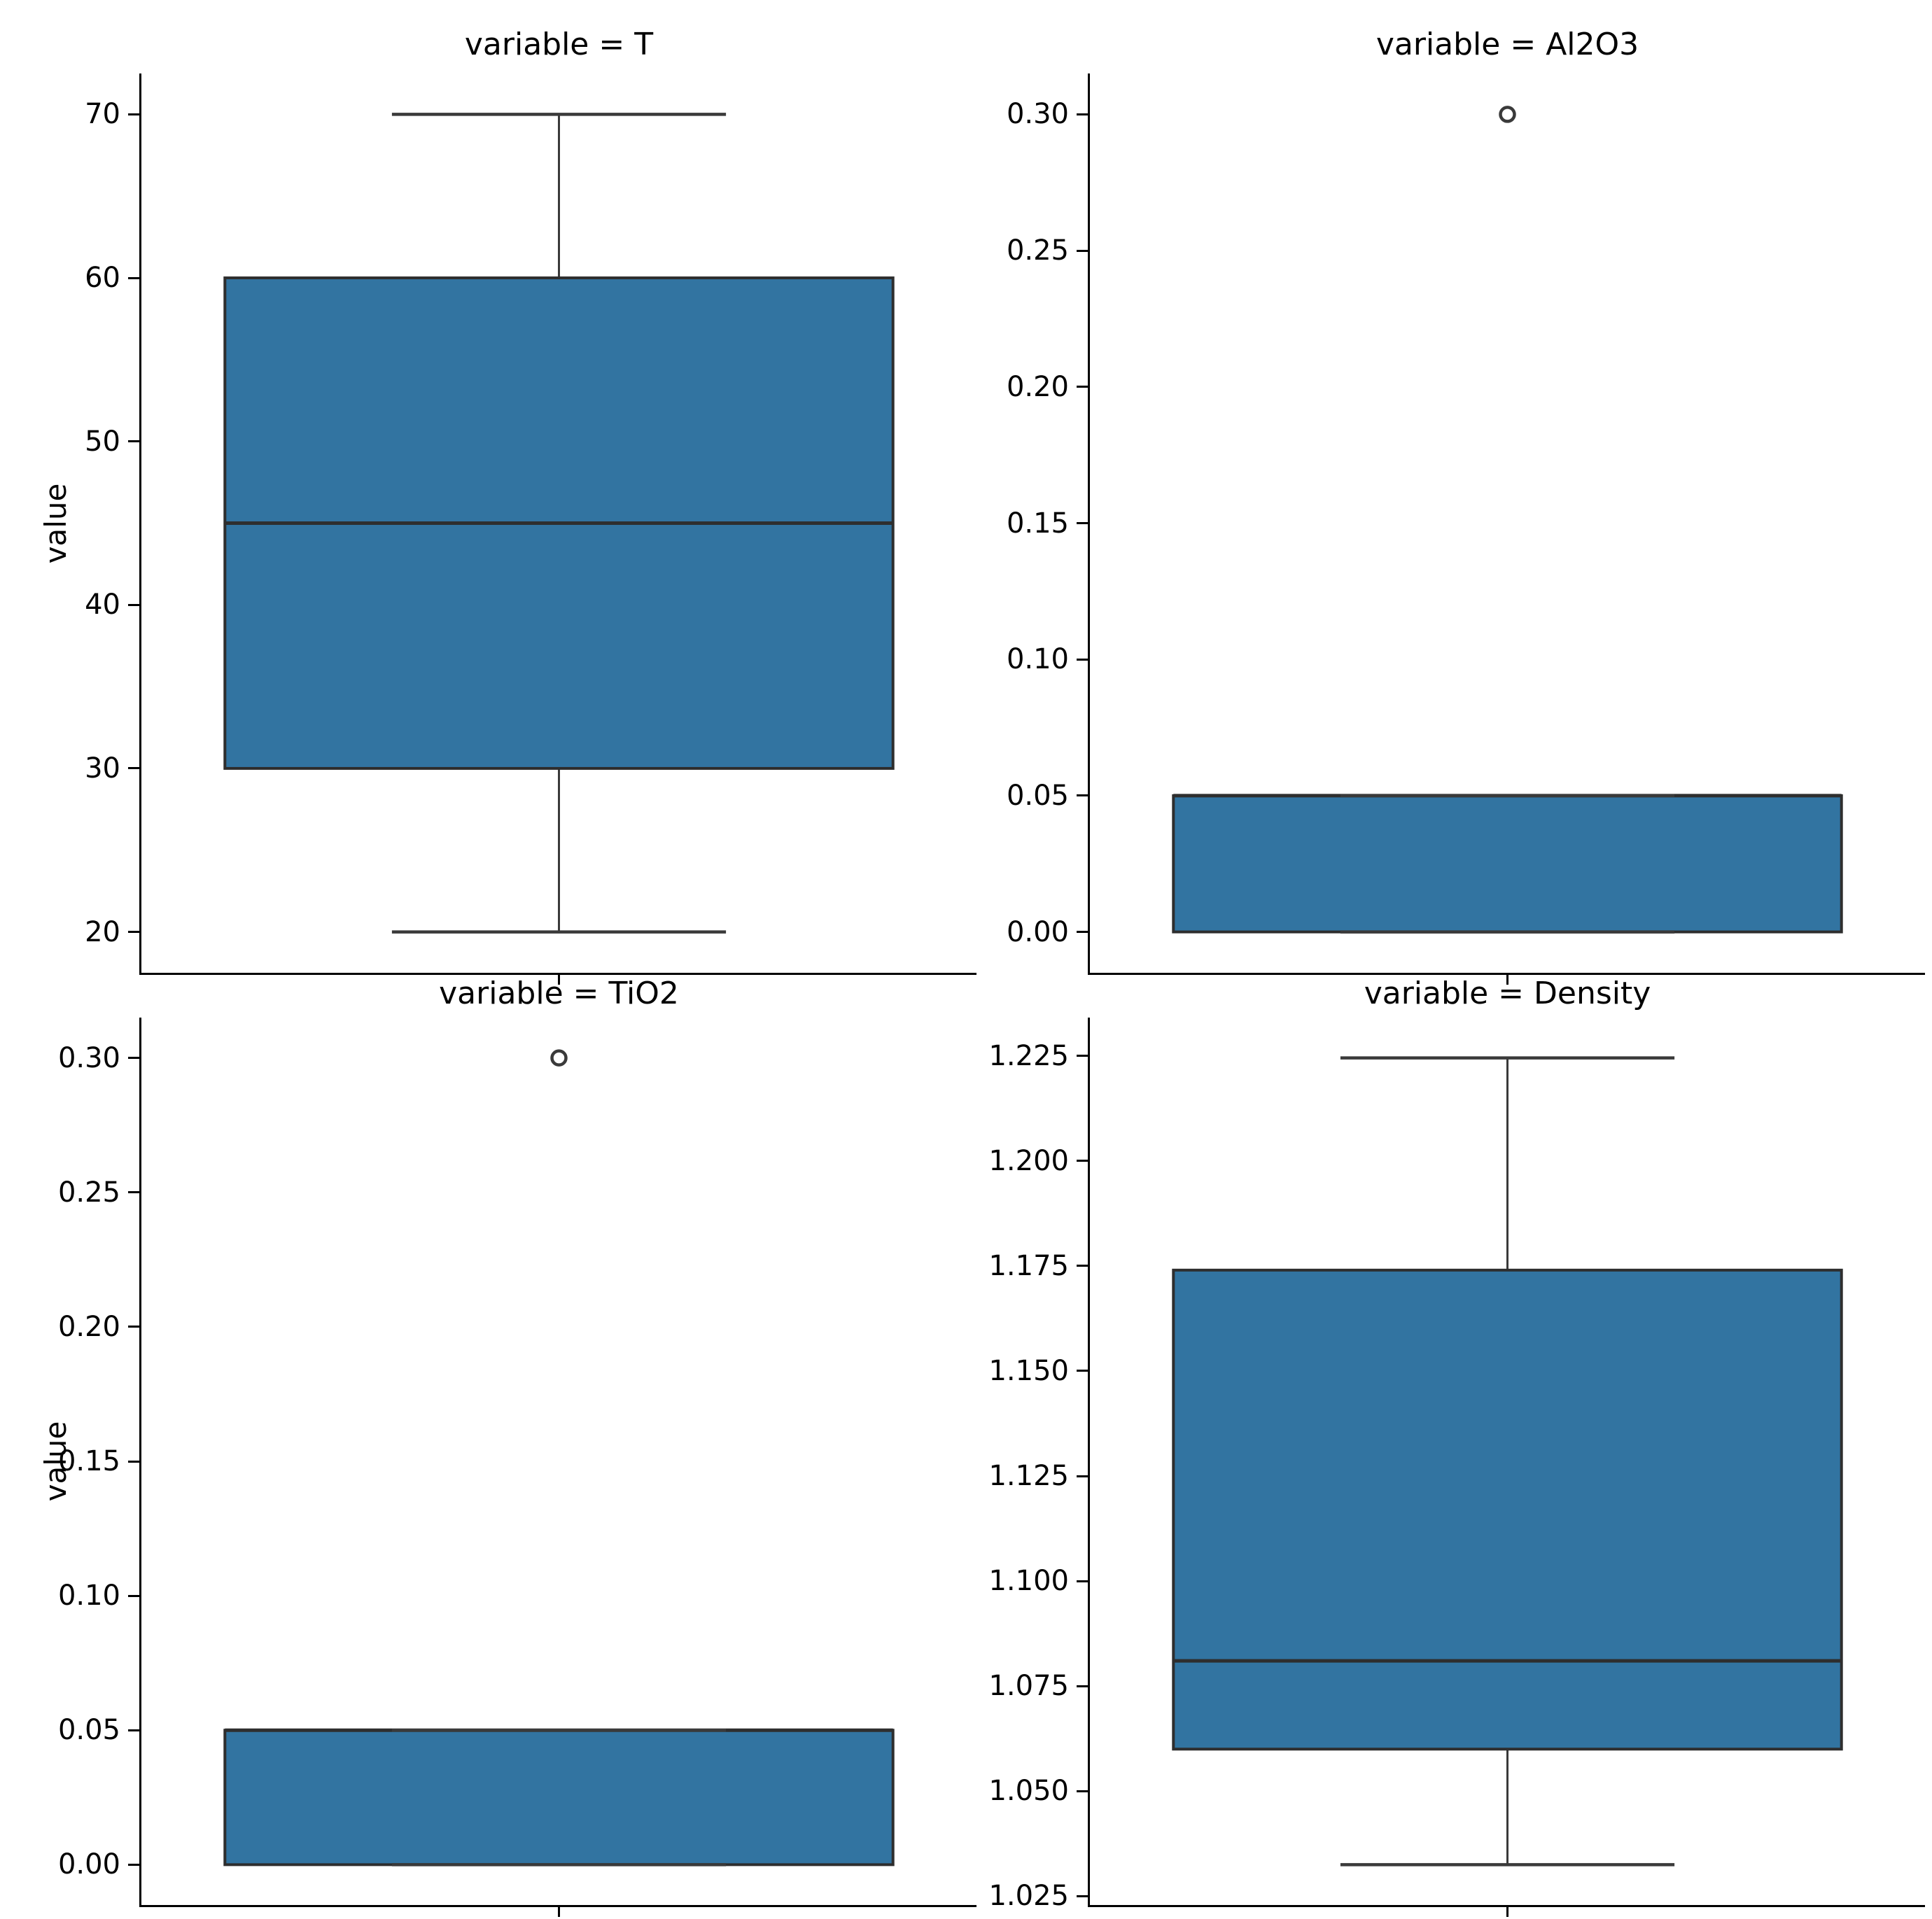 The width and height of the screenshot is (1932, 1919). Describe the element at coordinates (1028, 1266) in the screenshot. I see `y-tick-label: 1.175` at that location.